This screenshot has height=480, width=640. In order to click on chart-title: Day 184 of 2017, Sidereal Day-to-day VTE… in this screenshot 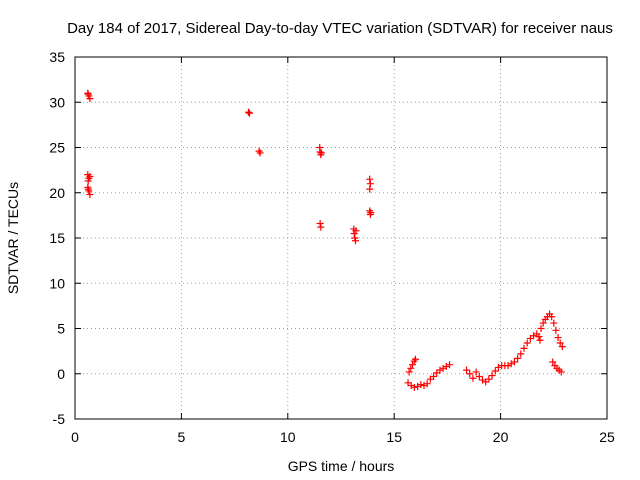, I will do `click(340, 28)`.